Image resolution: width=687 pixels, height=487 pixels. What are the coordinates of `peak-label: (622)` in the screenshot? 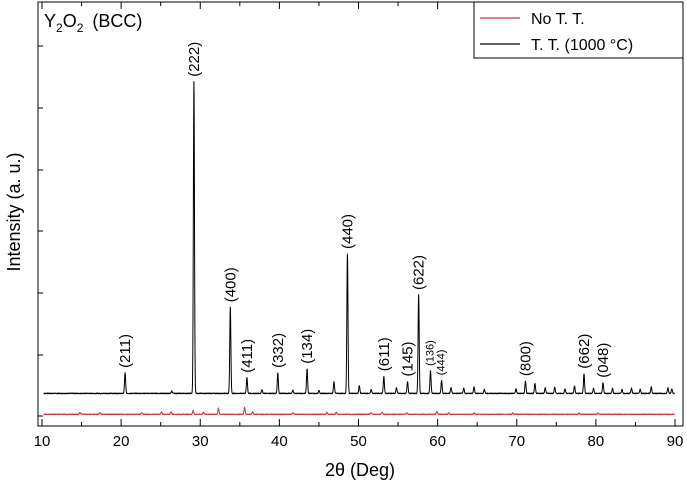 It's located at (419, 272).